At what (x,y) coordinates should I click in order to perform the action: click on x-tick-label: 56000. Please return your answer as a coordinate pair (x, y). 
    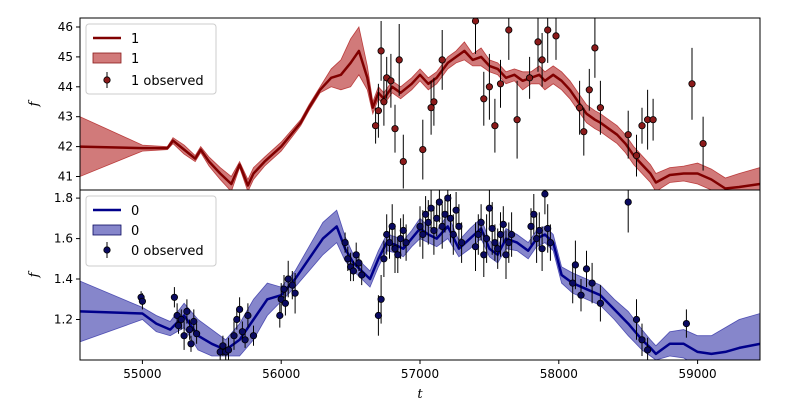
    Looking at the image, I should click on (281, 374).